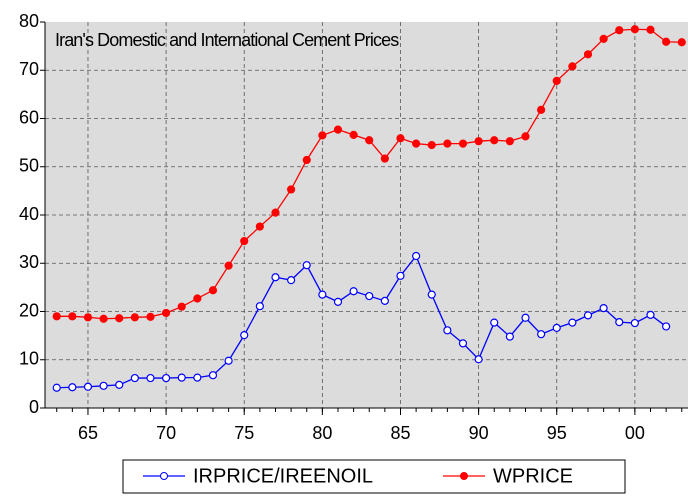  What do you see at coordinates (400, 433) in the screenshot?
I see `x-tick-label: 85` at bounding box center [400, 433].